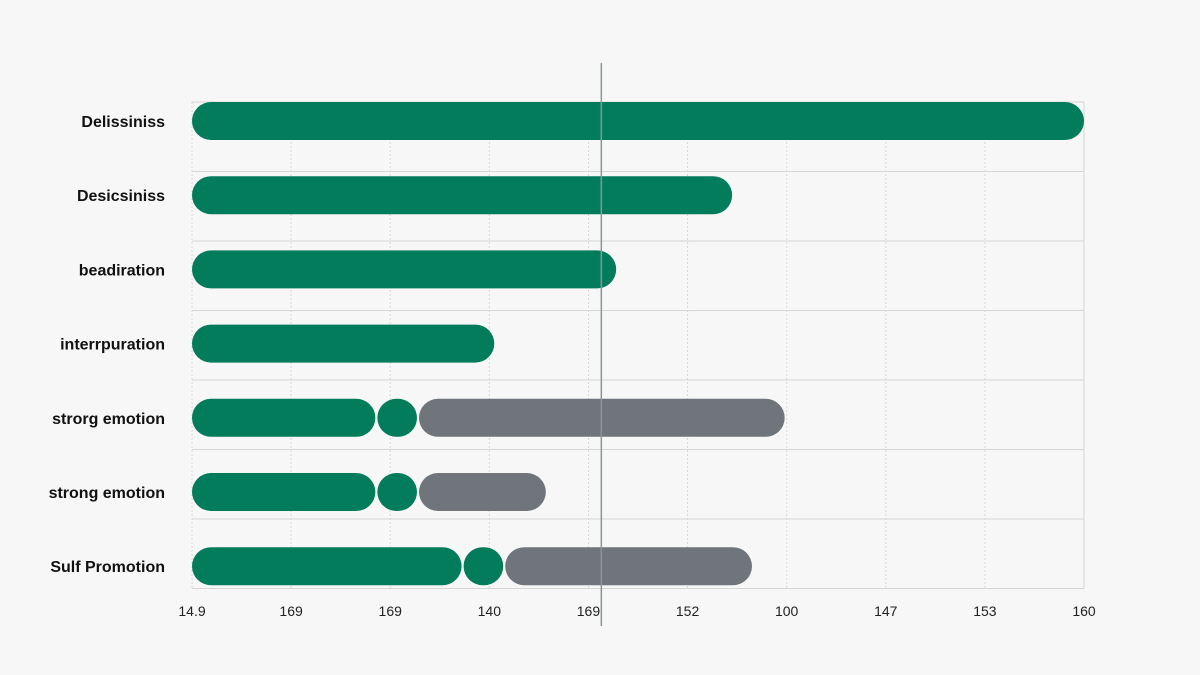 The image size is (1200, 675). I want to click on category-label: Desicsiniss, so click(121, 196).